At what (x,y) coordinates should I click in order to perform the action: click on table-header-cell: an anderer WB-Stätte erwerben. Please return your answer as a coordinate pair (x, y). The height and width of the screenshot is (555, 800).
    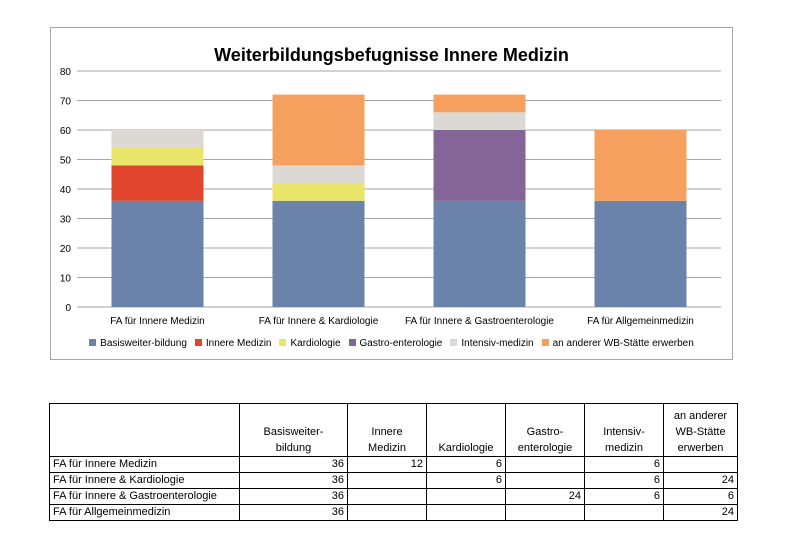
    Looking at the image, I should click on (700, 430).